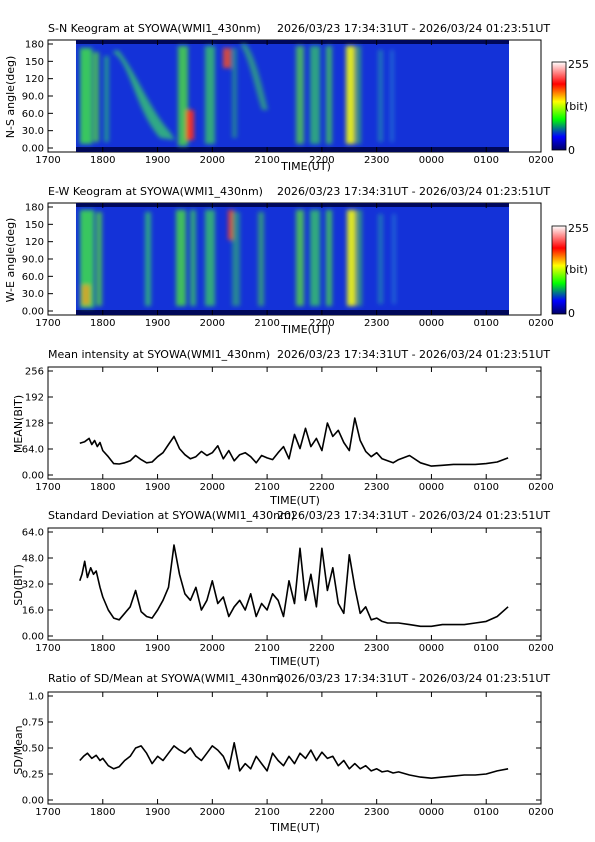  I want to click on mean-xtick-label: 0200, so click(540, 487).